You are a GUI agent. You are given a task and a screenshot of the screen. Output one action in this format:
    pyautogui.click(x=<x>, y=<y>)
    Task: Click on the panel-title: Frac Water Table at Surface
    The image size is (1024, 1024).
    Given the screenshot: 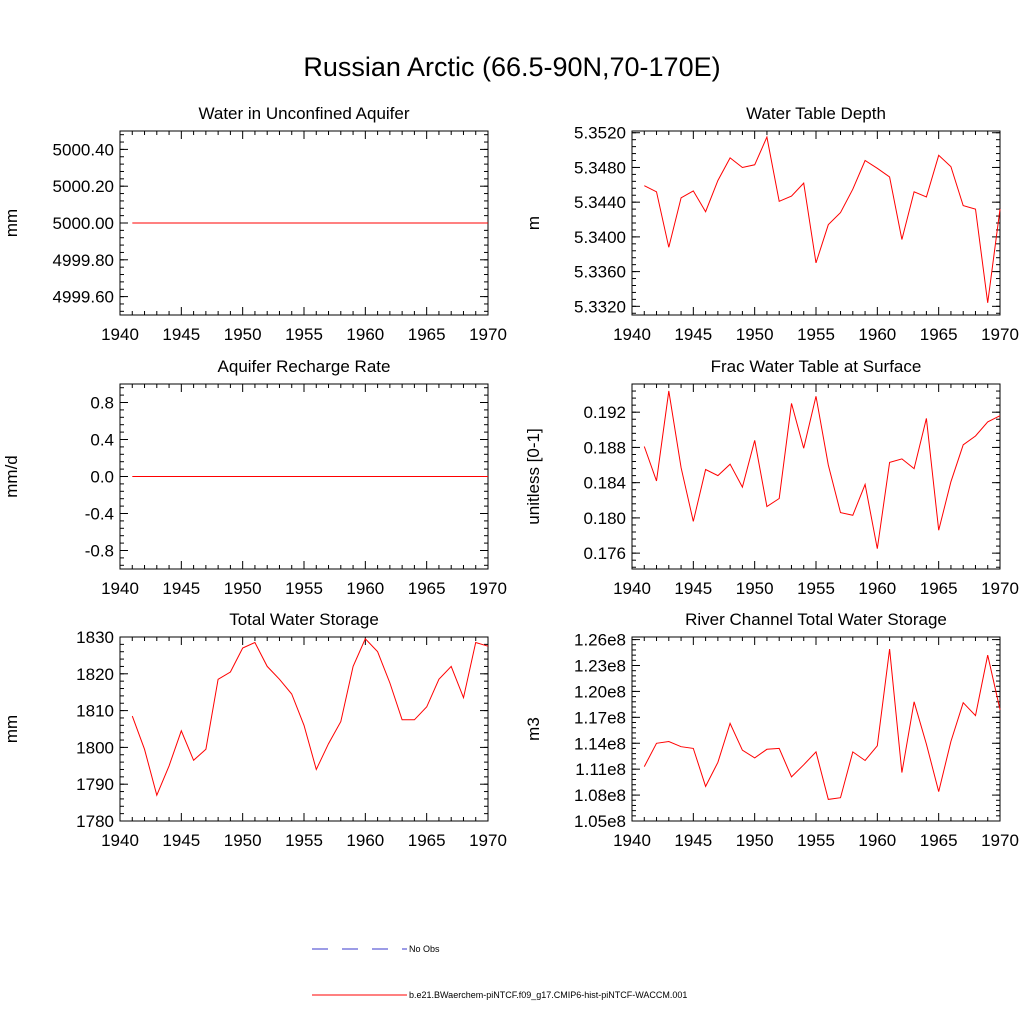 What is the action you would take?
    pyautogui.click(x=816, y=366)
    